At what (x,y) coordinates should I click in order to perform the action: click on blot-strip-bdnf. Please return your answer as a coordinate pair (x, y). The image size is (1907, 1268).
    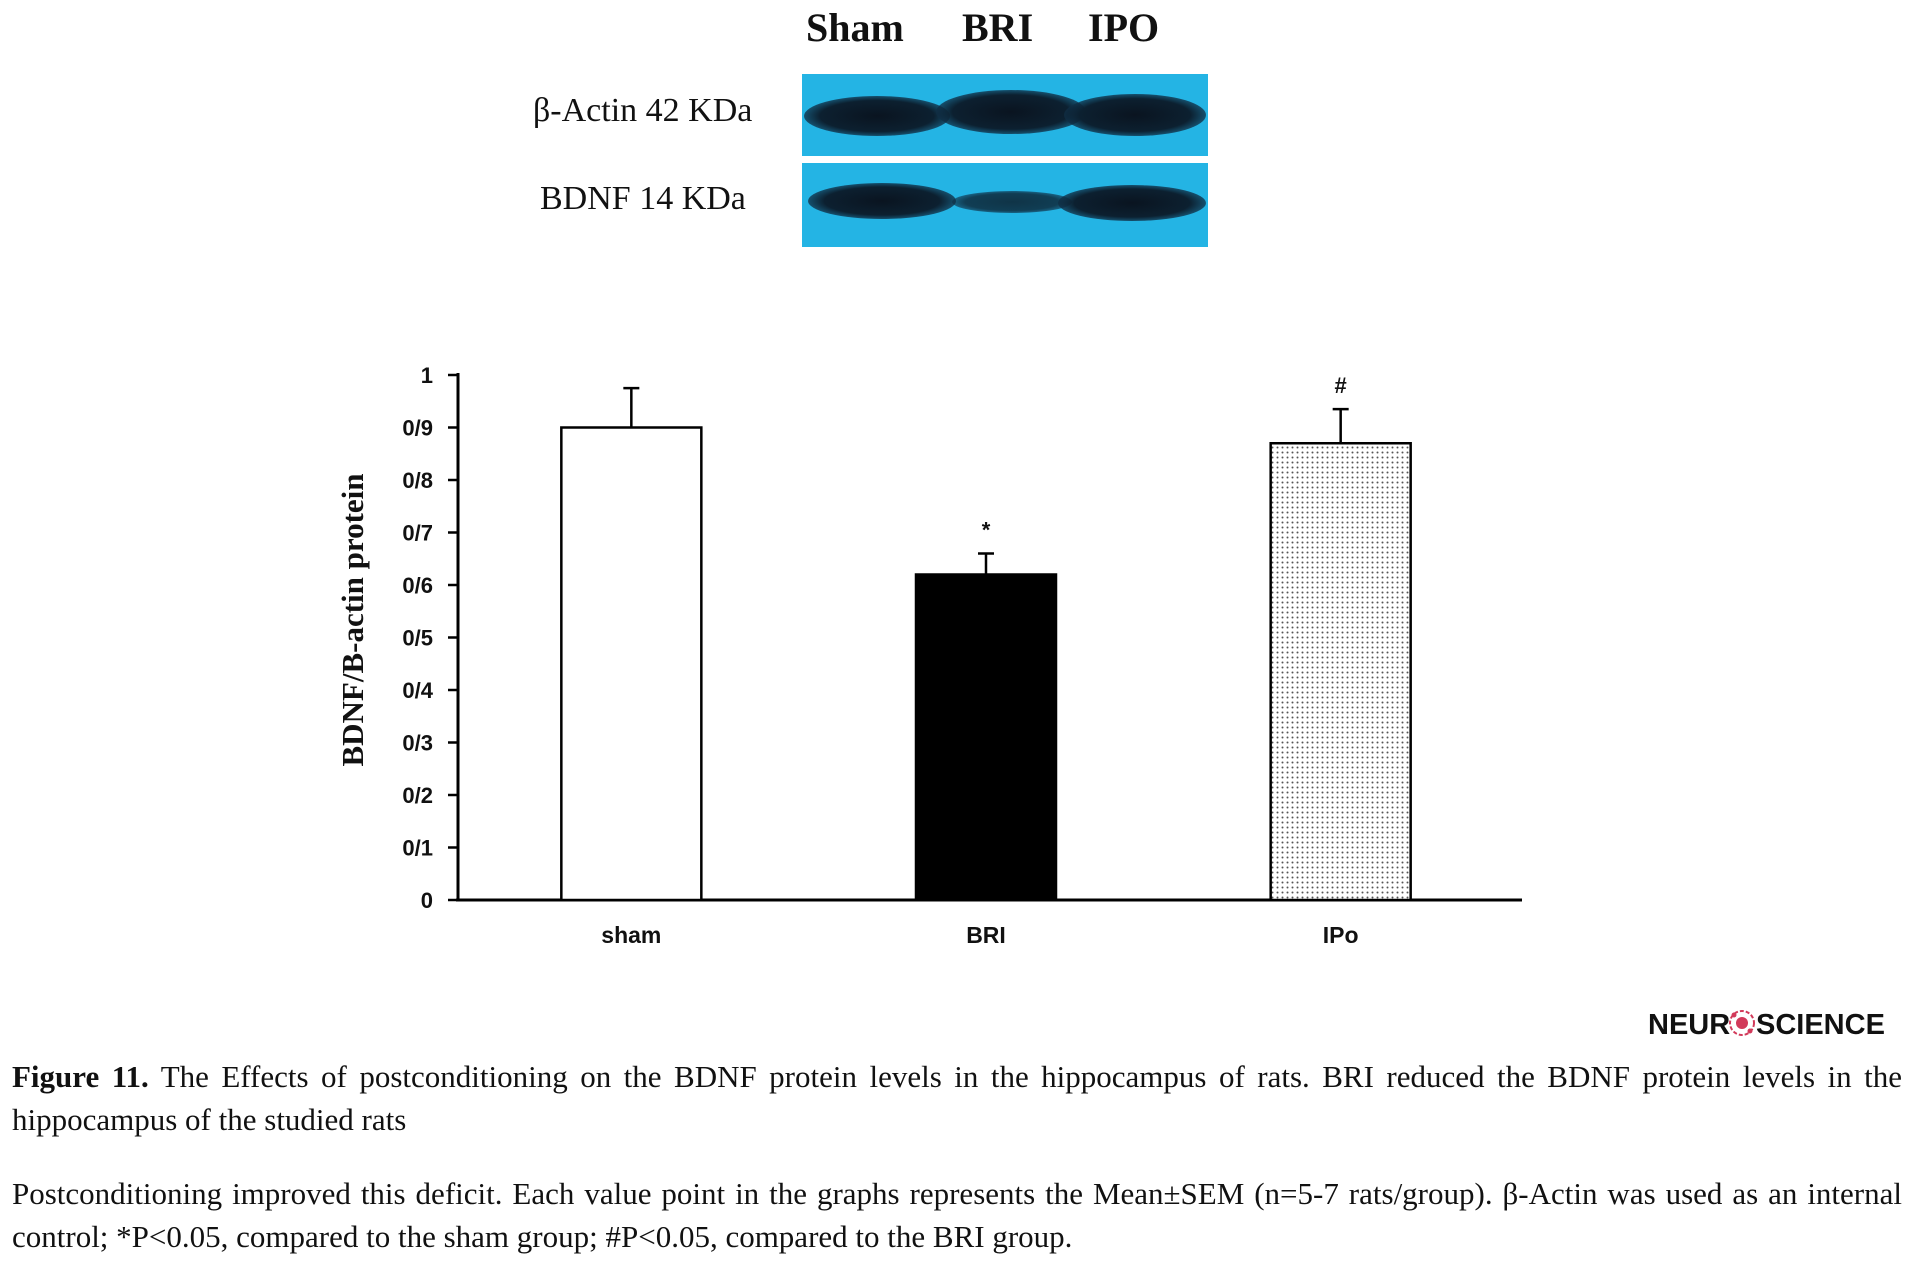
    Looking at the image, I should click on (1005, 205).